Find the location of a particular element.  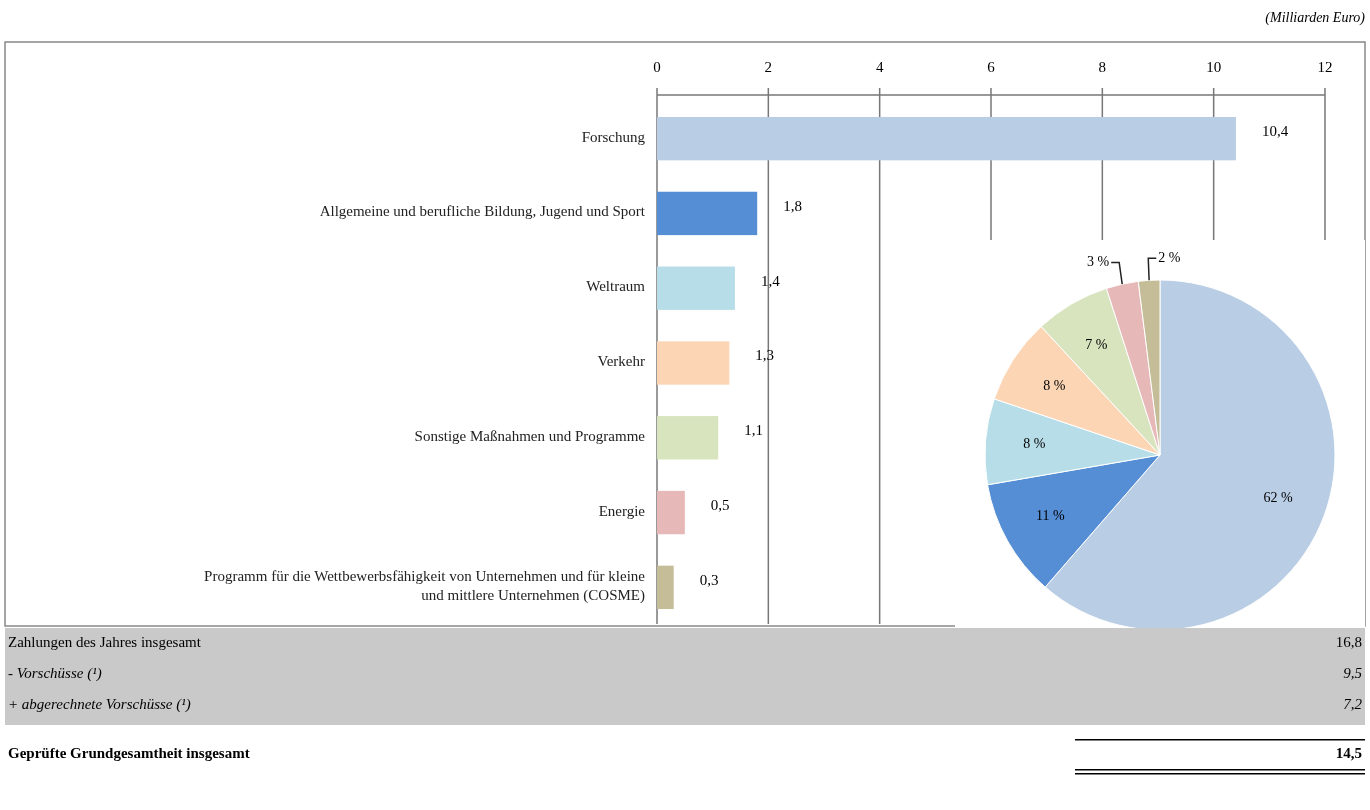

data-label: 62 % is located at coordinates (1278, 498).